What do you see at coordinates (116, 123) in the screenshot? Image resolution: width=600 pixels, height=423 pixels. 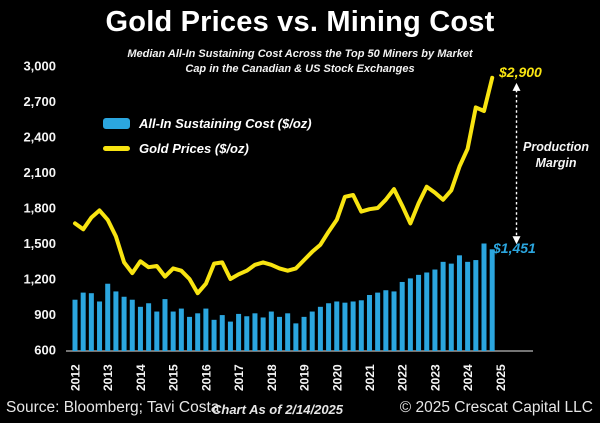 I see `aisc-swatch-icon` at bounding box center [116, 123].